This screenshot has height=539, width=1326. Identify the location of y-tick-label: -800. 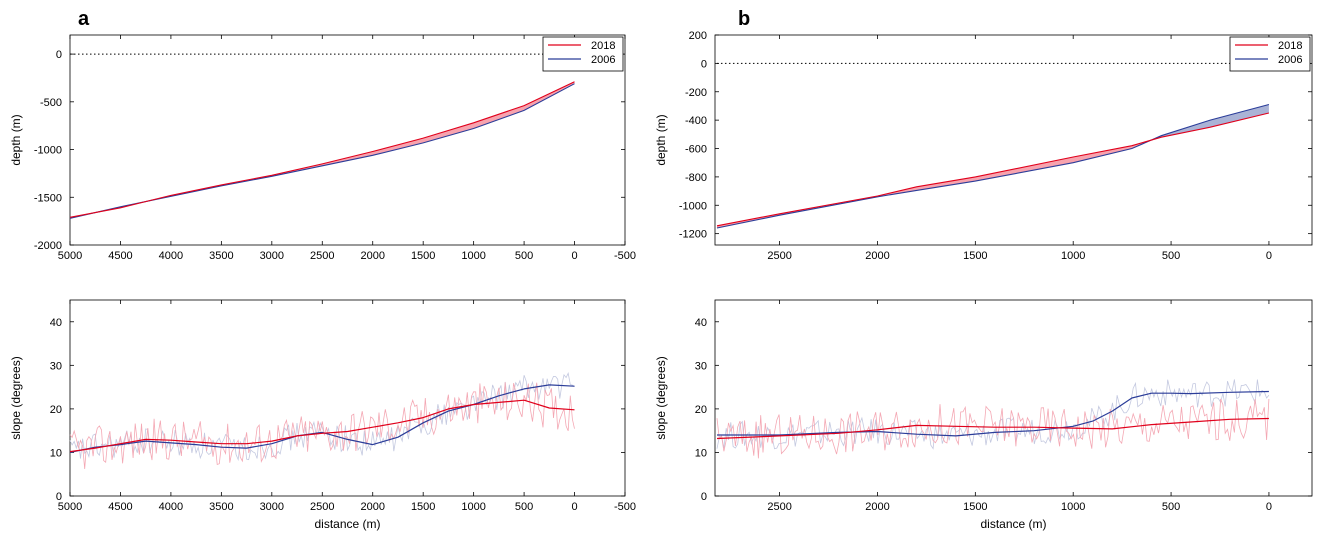
(696, 178).